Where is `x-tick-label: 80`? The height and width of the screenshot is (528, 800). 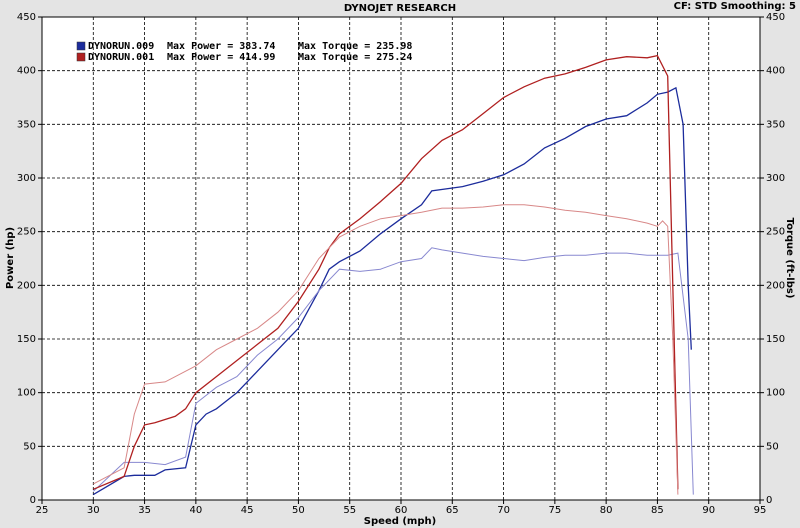 x-tick-label: 80 is located at coordinates (606, 510).